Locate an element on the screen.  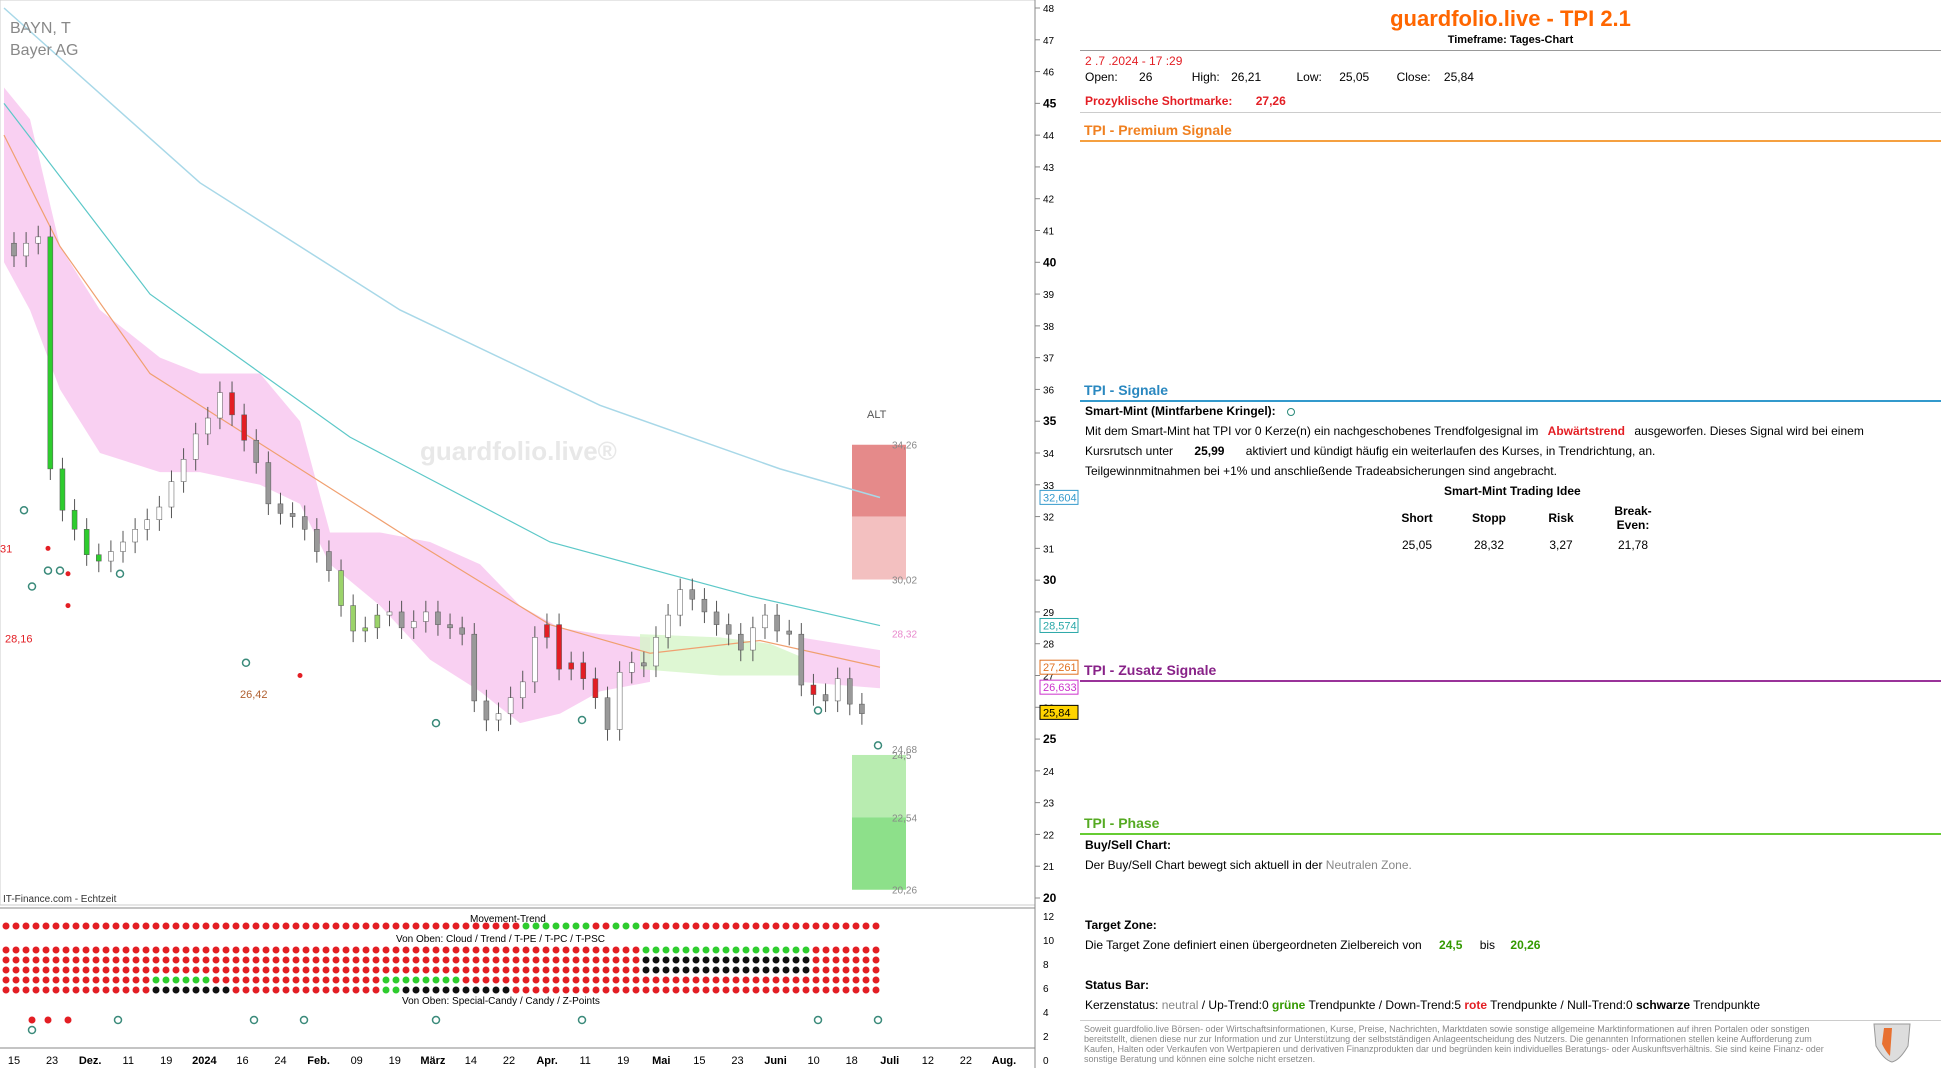
trading-idea-title: Smart-Mint Trading Idee is located at coordinates (1512, 491).